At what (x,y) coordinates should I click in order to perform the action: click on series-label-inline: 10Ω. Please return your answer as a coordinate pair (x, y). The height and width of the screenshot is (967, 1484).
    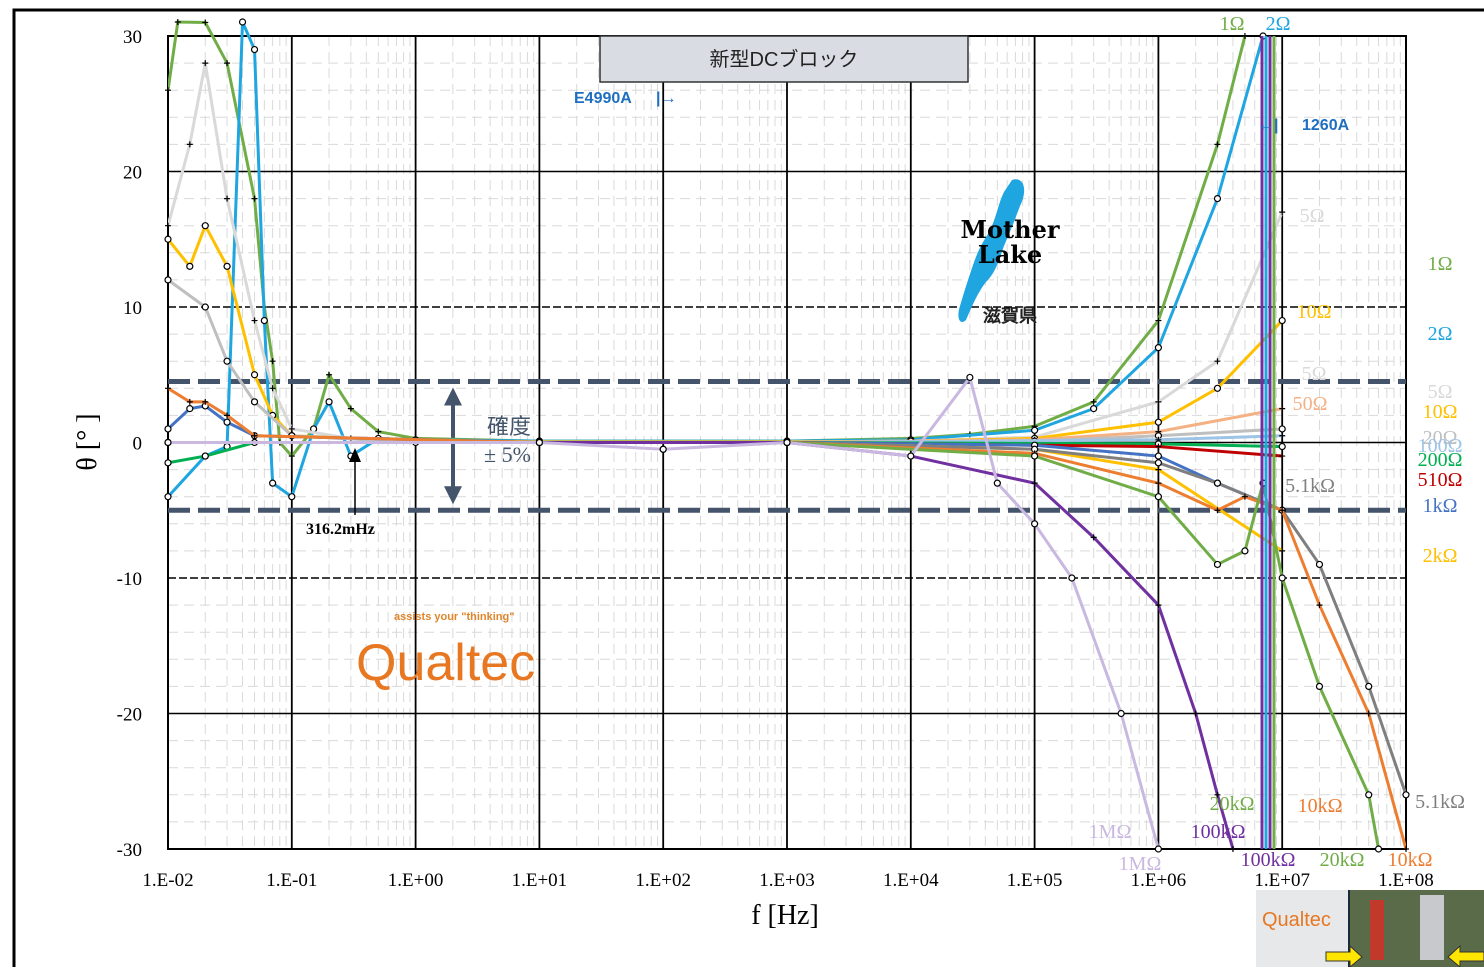
    Looking at the image, I should click on (1314, 312).